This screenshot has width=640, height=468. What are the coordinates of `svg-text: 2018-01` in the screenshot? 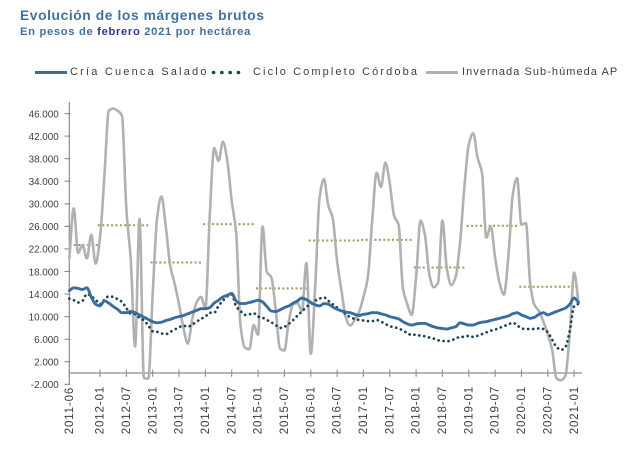 It's located at (417, 410).